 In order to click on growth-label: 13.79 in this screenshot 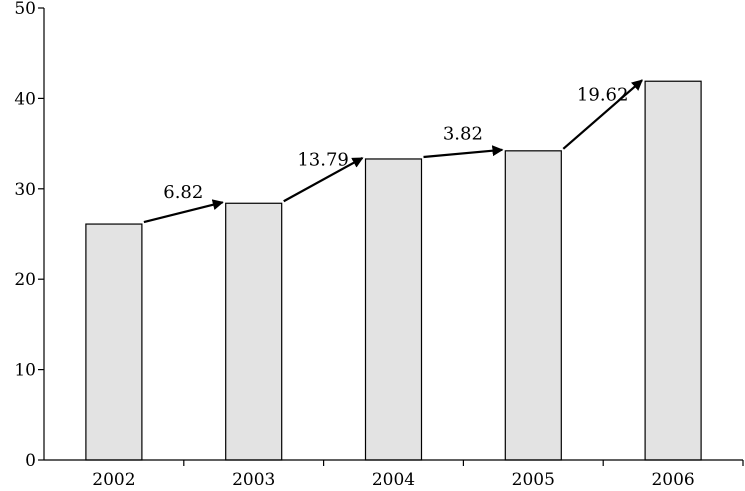, I will do `click(323, 160)`.